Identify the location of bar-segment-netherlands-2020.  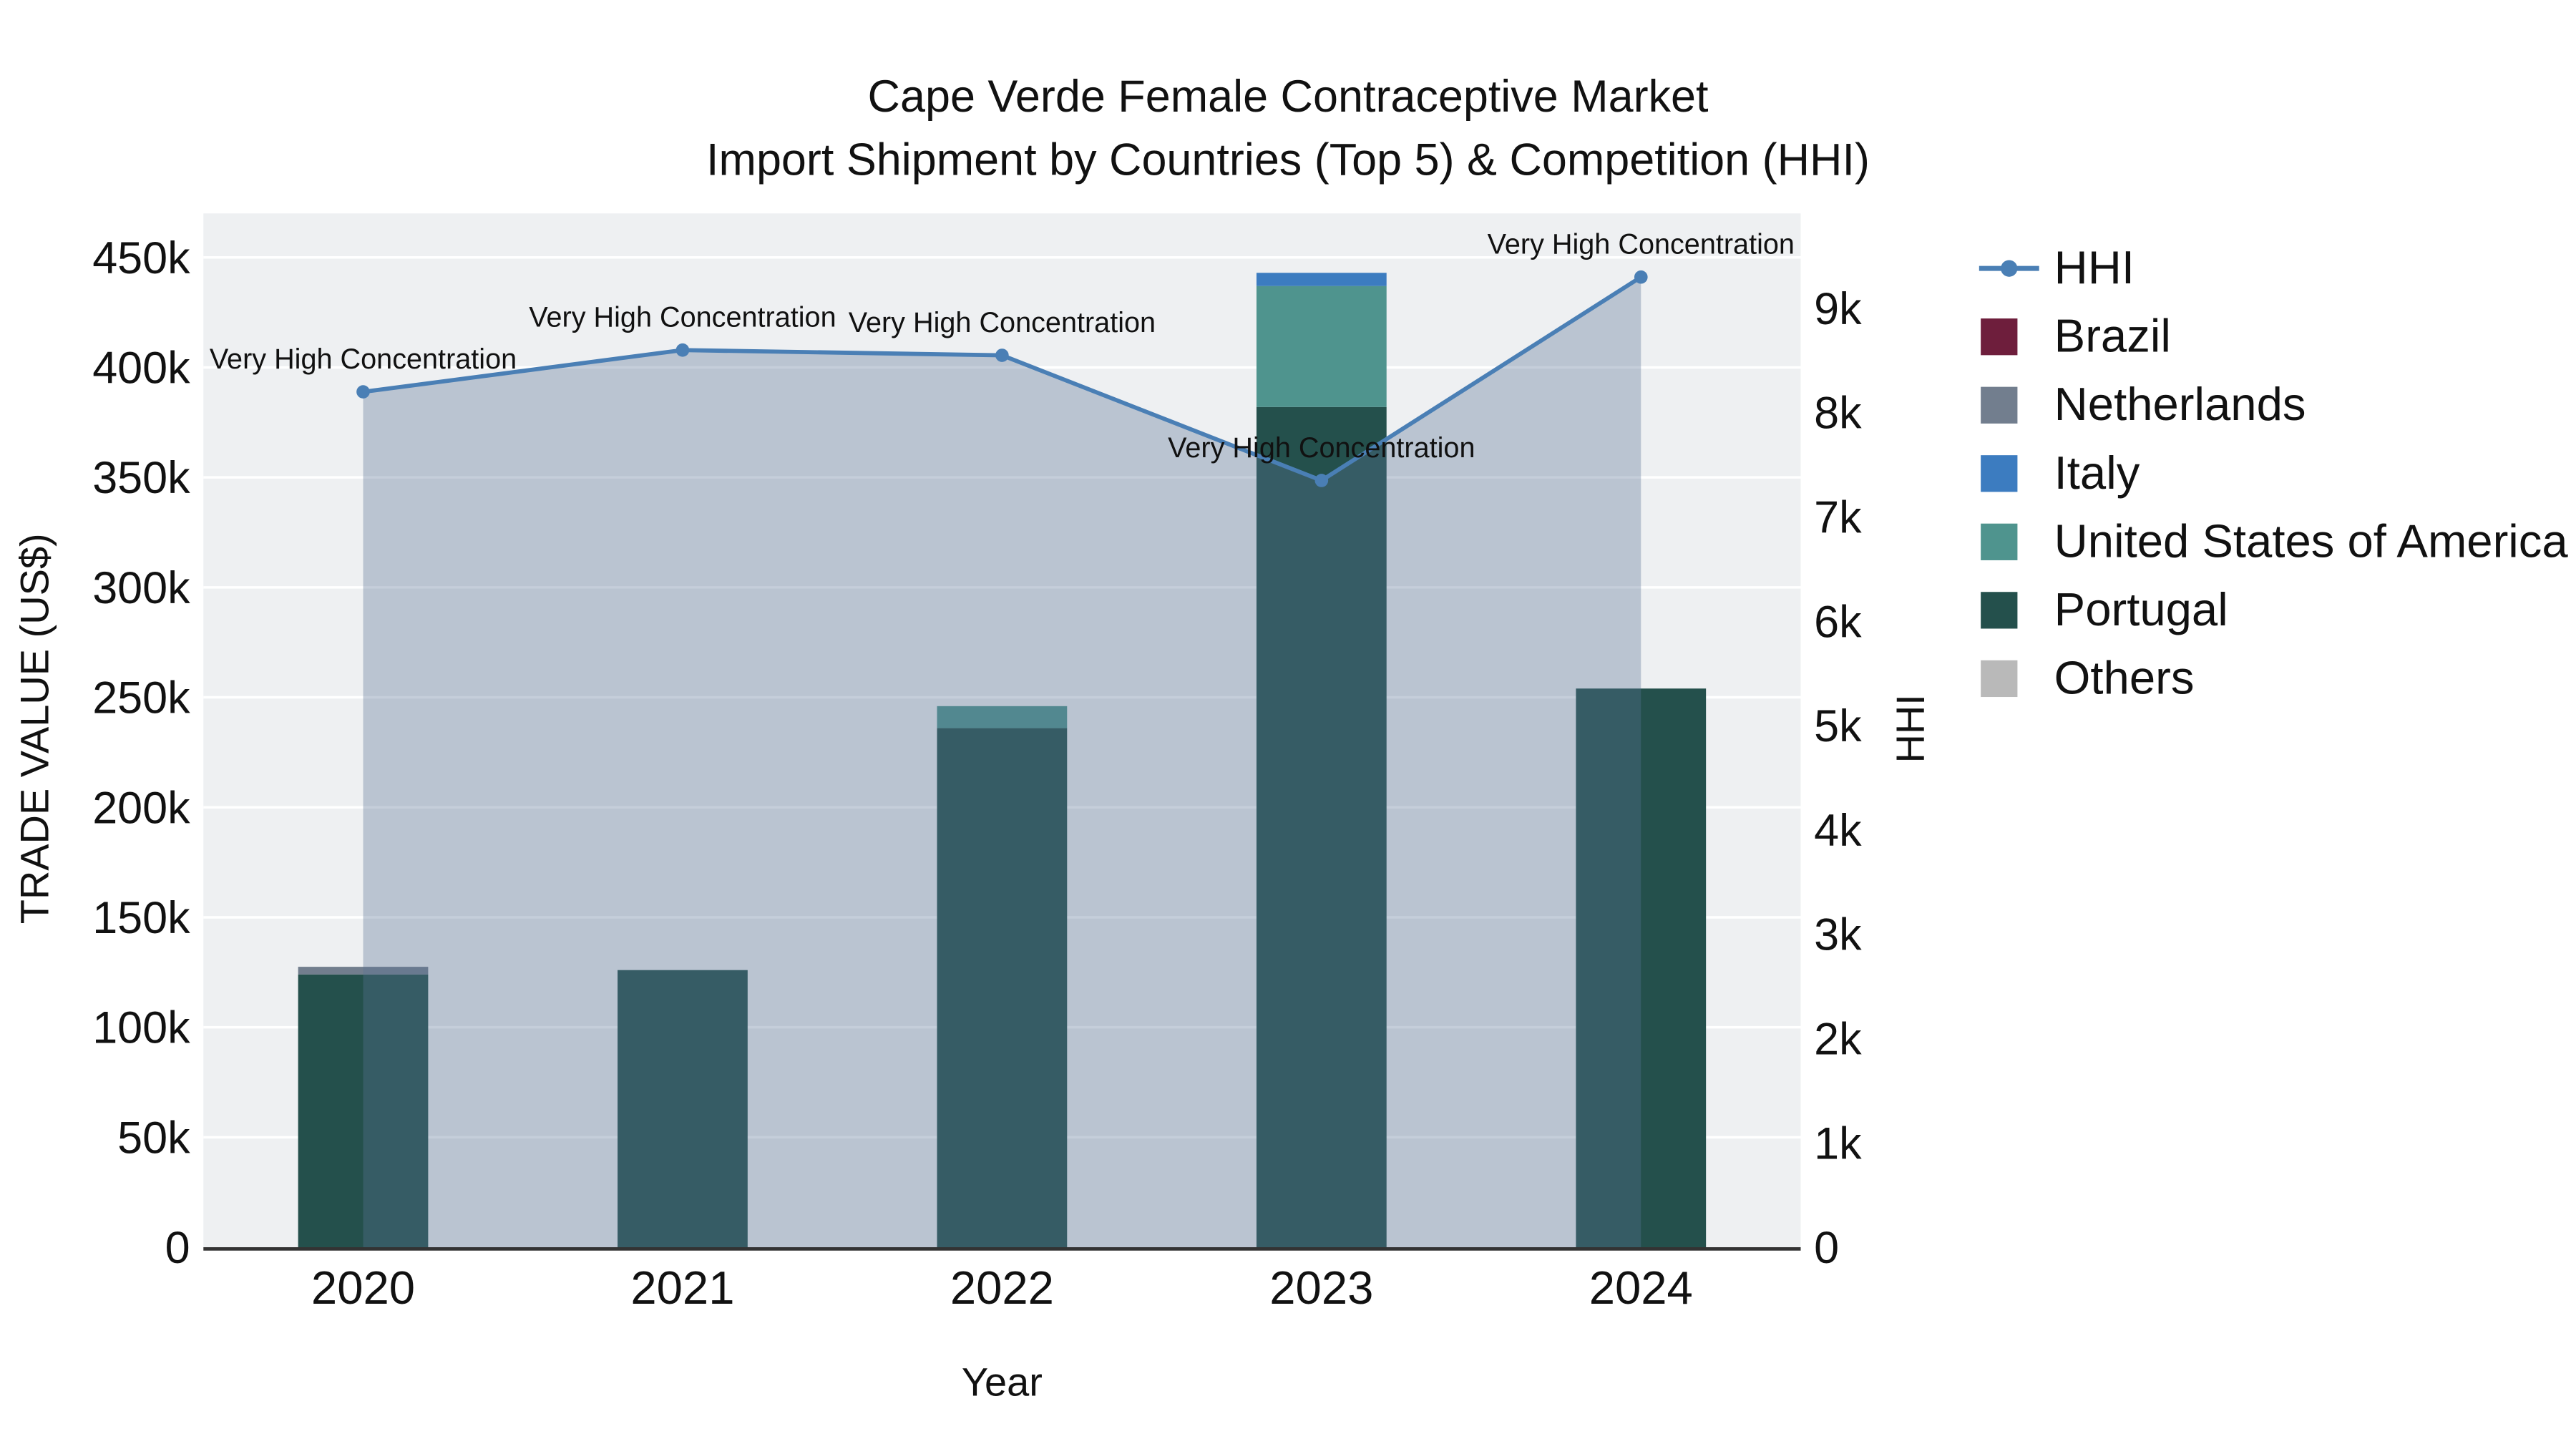
(363, 971).